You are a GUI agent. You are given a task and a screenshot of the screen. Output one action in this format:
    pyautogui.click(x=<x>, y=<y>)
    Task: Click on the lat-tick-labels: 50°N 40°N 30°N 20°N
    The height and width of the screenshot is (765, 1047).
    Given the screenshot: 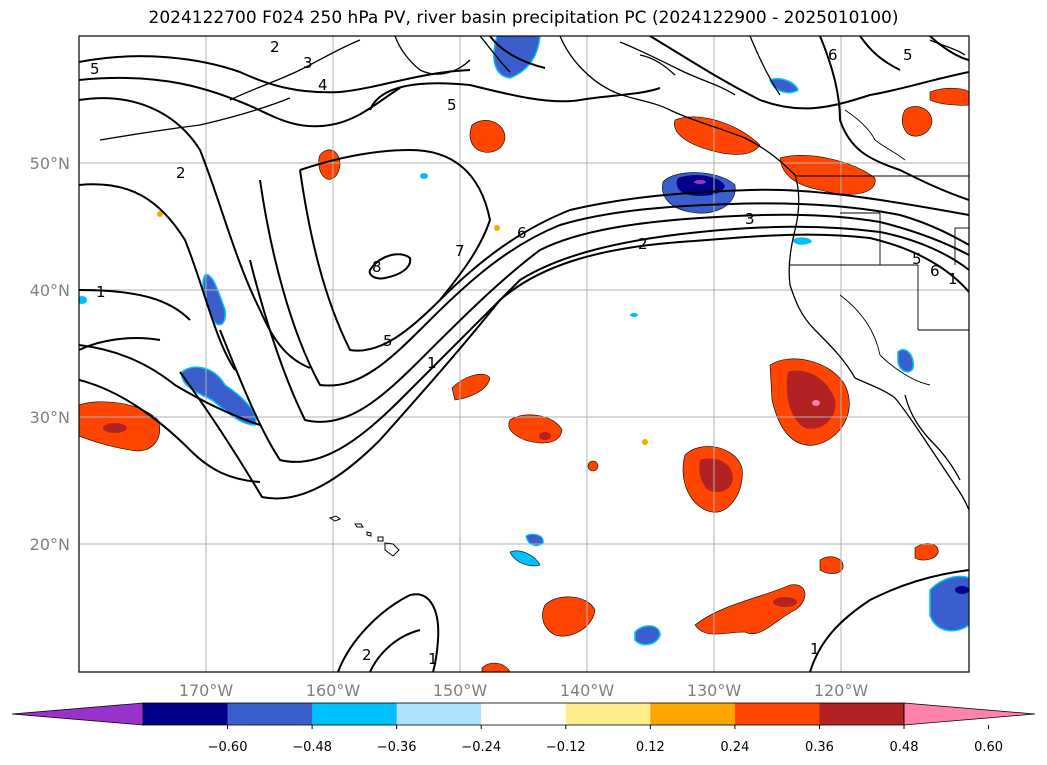 What is the action you would take?
    pyautogui.click(x=50, y=354)
    